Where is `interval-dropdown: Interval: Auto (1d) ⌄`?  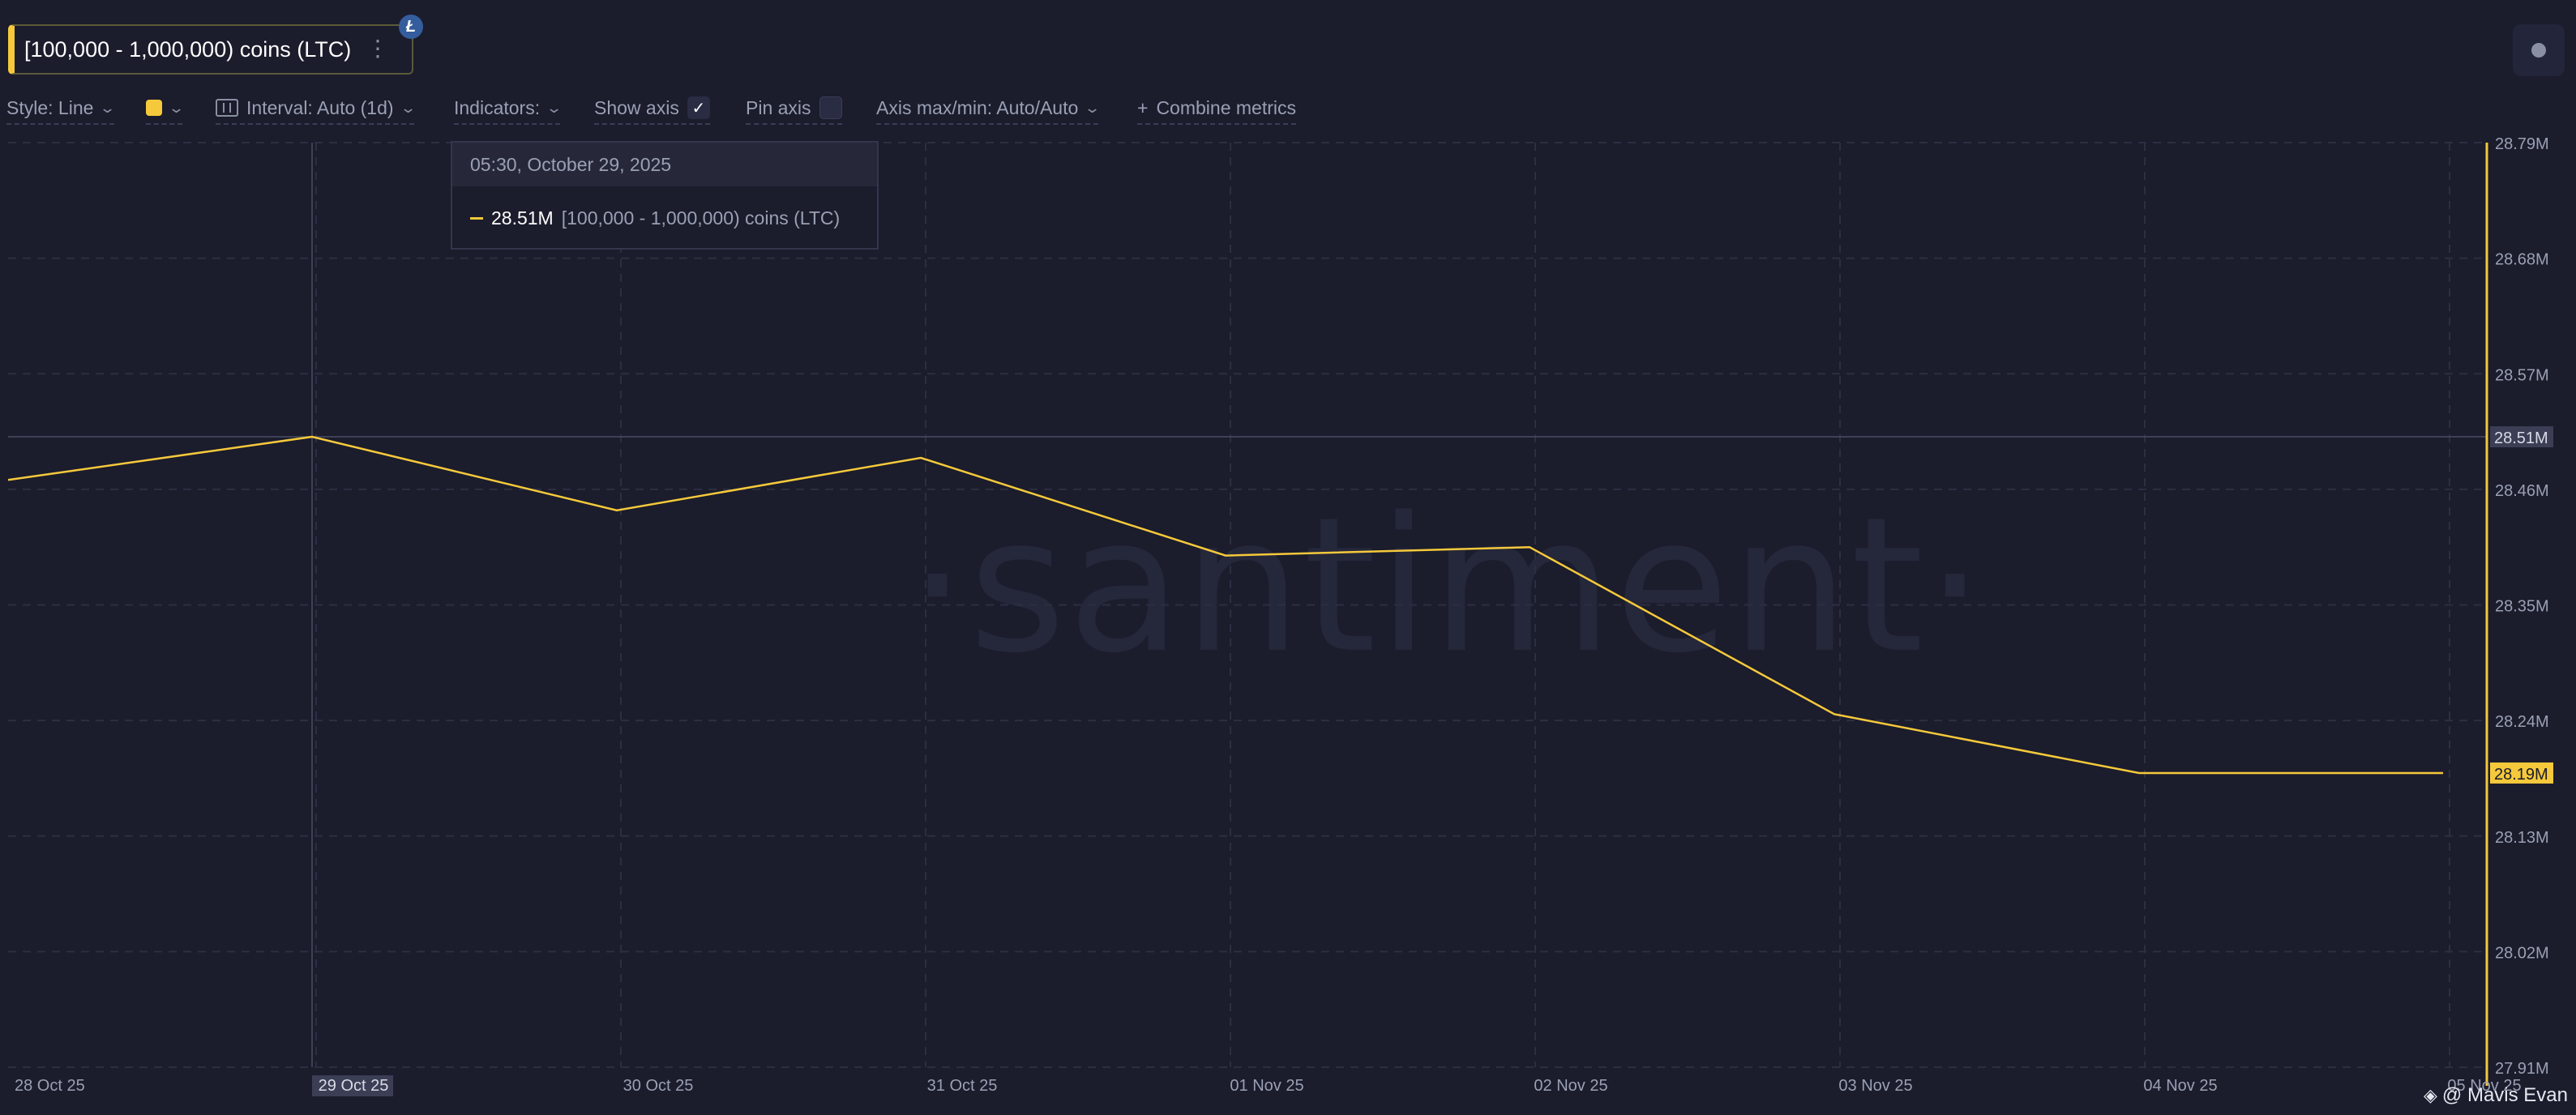
interval-dropdown: Interval: Auto (1d) ⌄ is located at coordinates (316, 109).